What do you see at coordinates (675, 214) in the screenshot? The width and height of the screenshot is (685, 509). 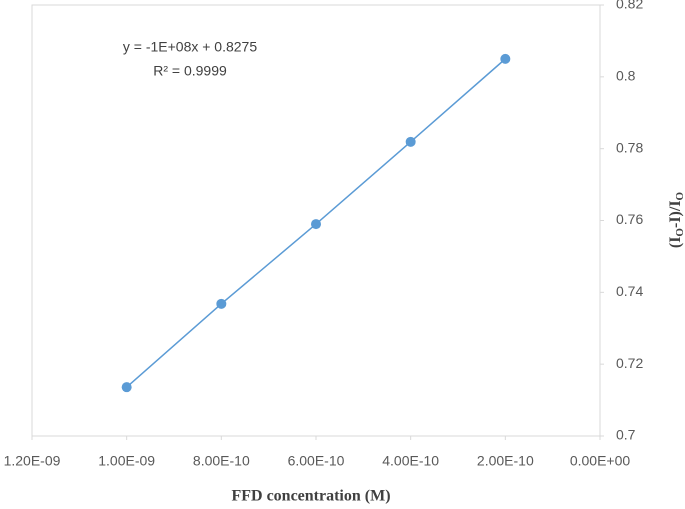 I see `y-title-part: -I)/I` at bounding box center [675, 214].